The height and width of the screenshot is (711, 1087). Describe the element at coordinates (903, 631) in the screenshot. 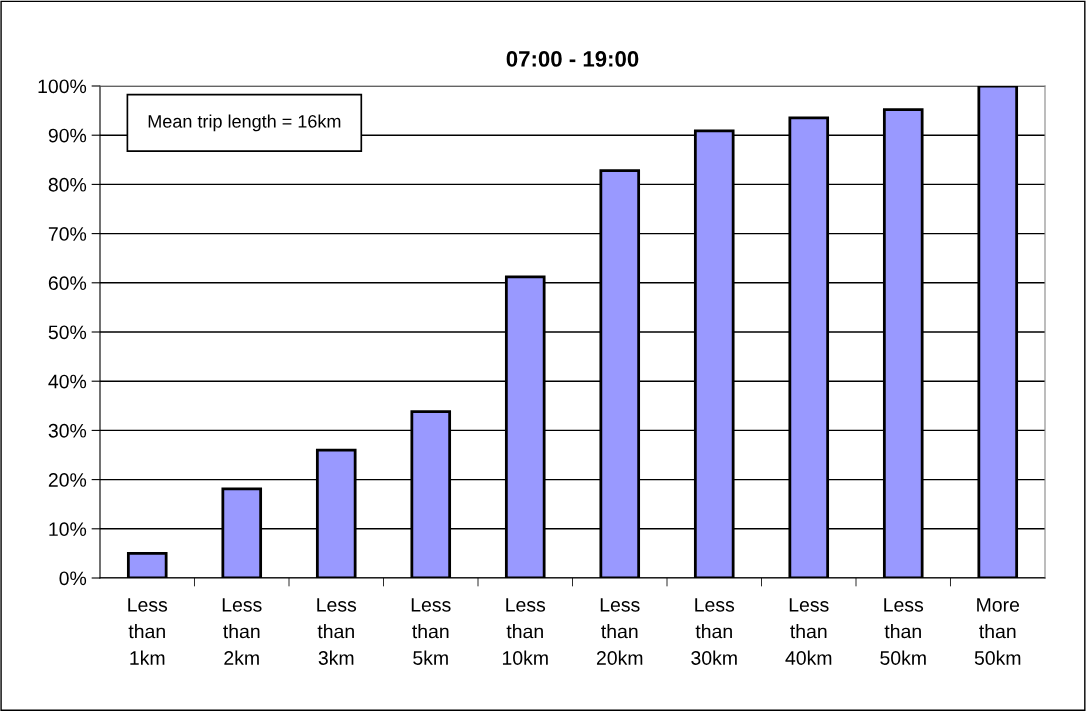

I see `x-tick-label: Less than 50km` at that location.